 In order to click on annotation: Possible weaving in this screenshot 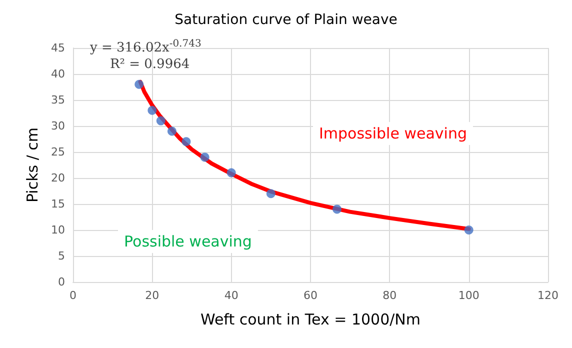, I will do `click(188, 241)`.